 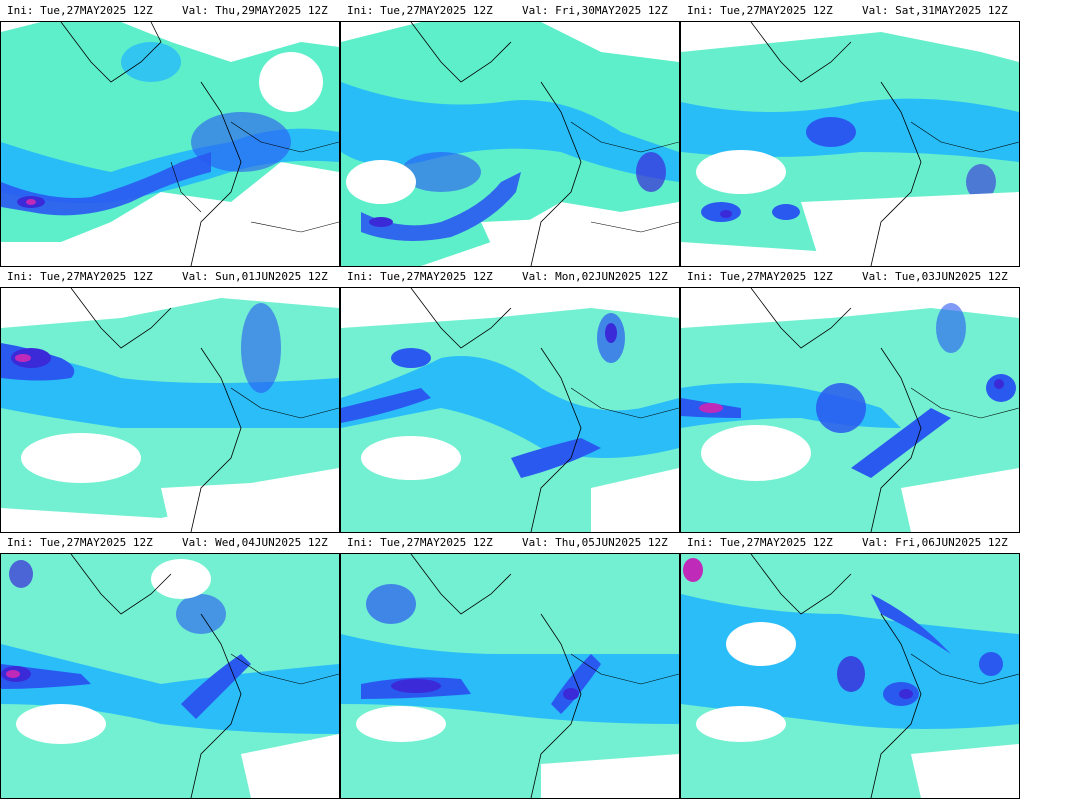 I want to click on valid-time-label: Val: Mon,02JUN2025 12Z, so click(x=595, y=276).